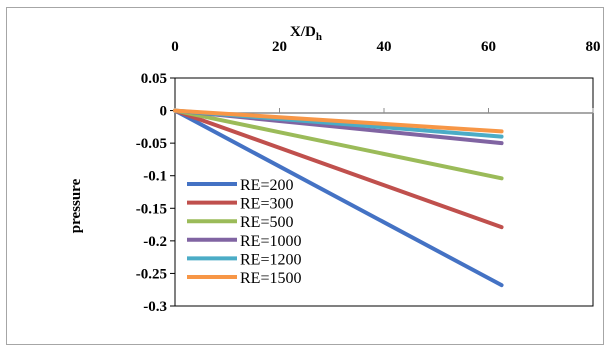  What do you see at coordinates (175, 47) in the screenshot?
I see `x-tick-label: 0` at bounding box center [175, 47].